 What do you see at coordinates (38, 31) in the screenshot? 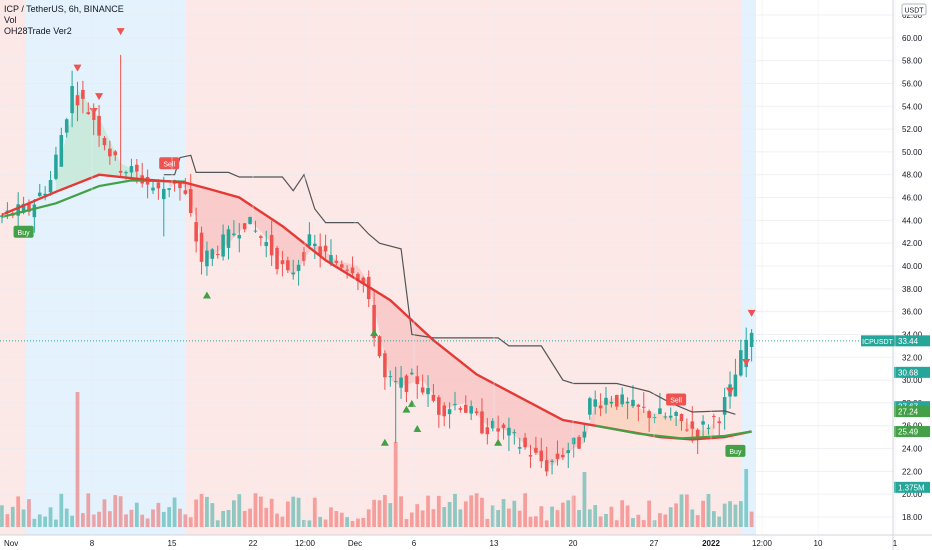
I see `strategy-indicator-label: OH28Trade Ver2` at bounding box center [38, 31].